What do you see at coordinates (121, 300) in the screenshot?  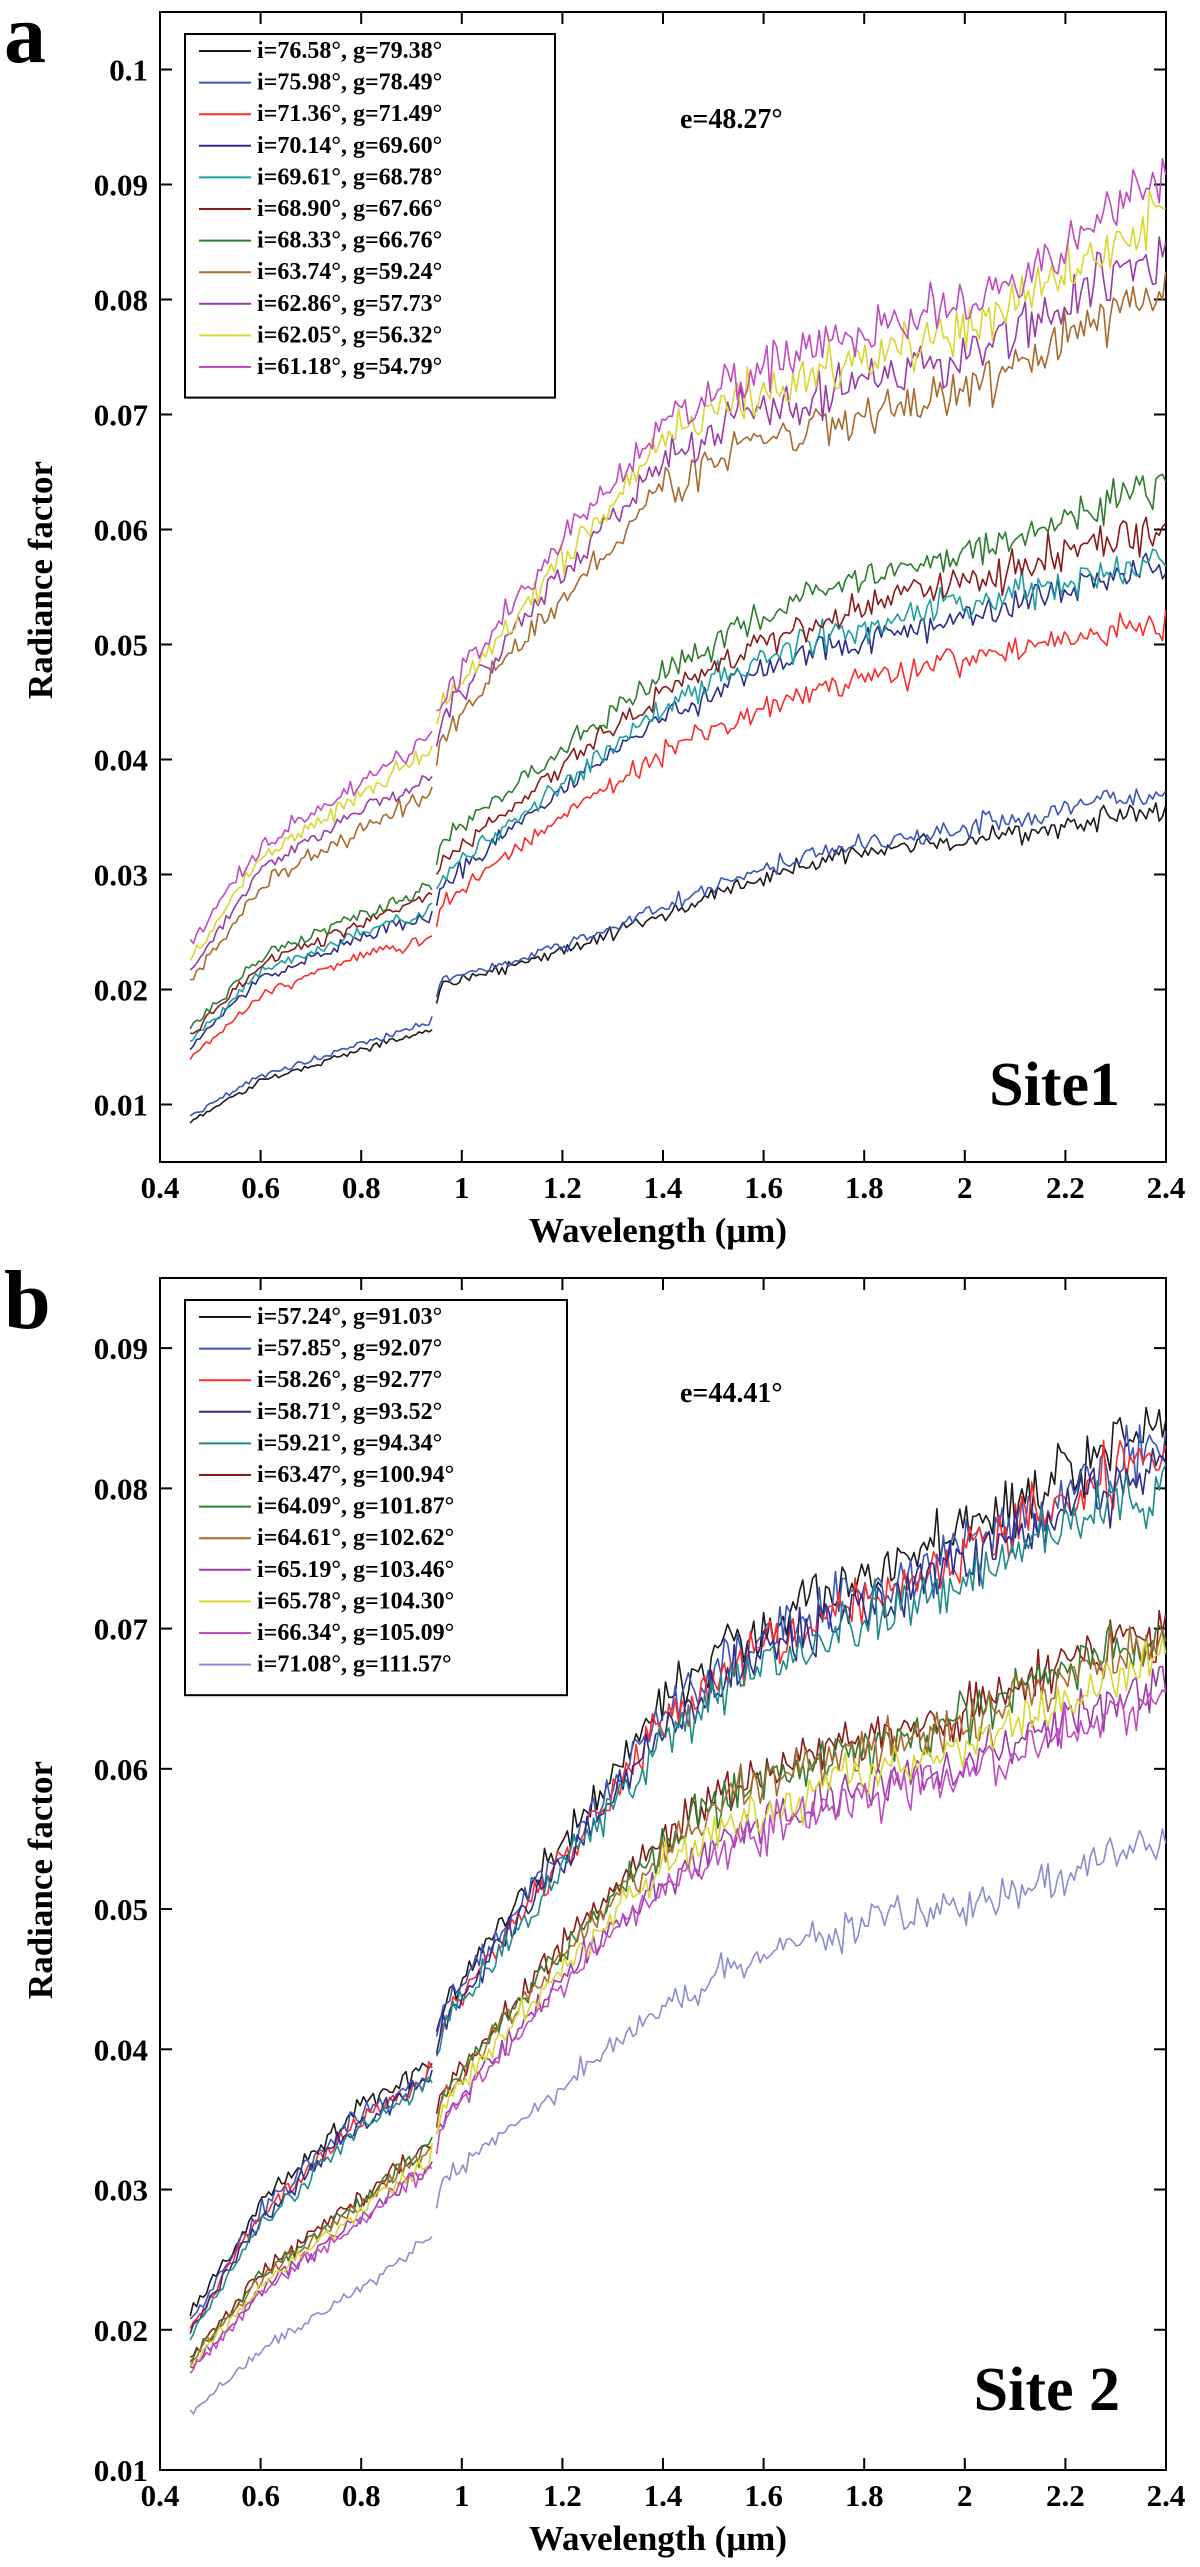 I see `panel-a-y-tick-label: 0.08` at bounding box center [121, 300].